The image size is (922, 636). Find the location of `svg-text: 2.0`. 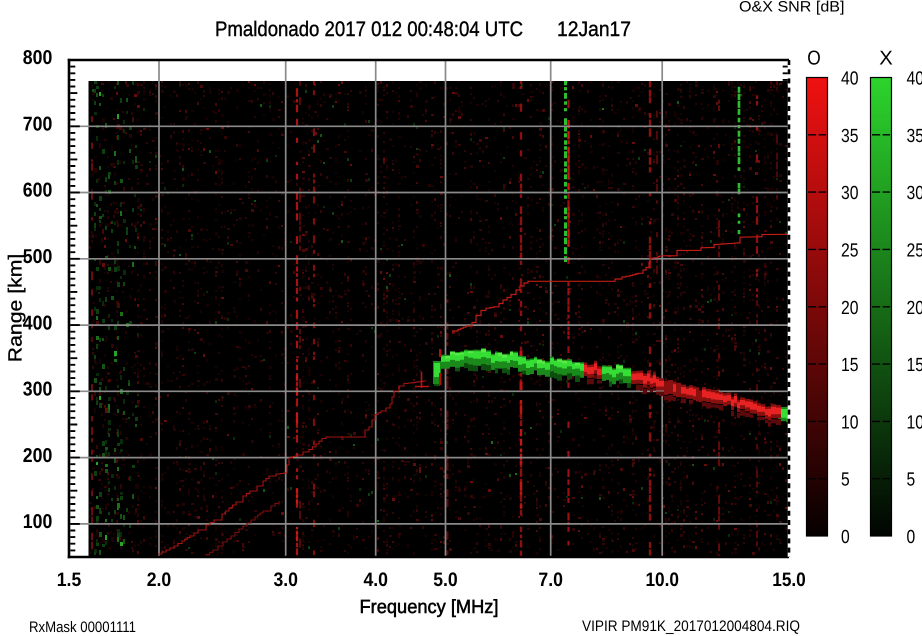

svg-text: 2.0 is located at coordinates (159, 580).